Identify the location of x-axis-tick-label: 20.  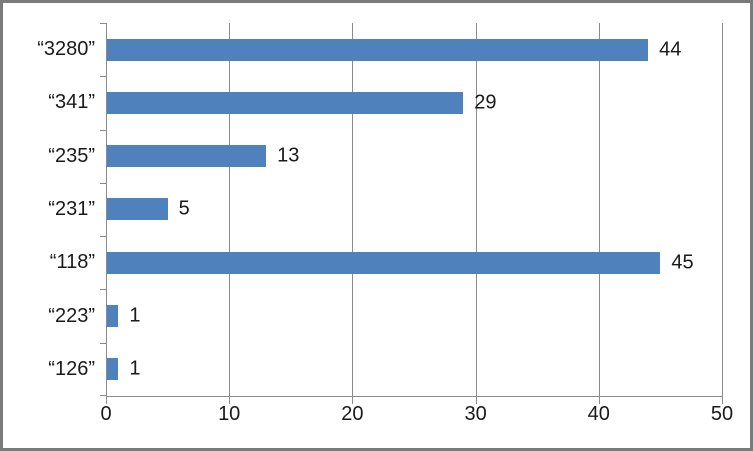
(352, 414).